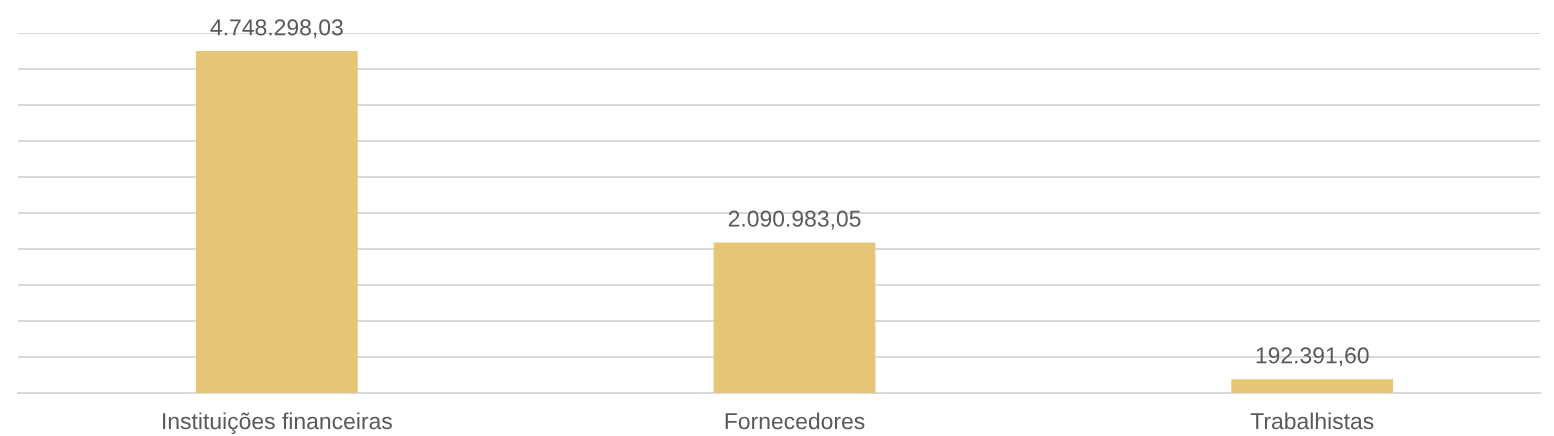 This screenshot has height=436, width=1554. I want to click on data-label: 4.748.298,03, so click(276, 29).